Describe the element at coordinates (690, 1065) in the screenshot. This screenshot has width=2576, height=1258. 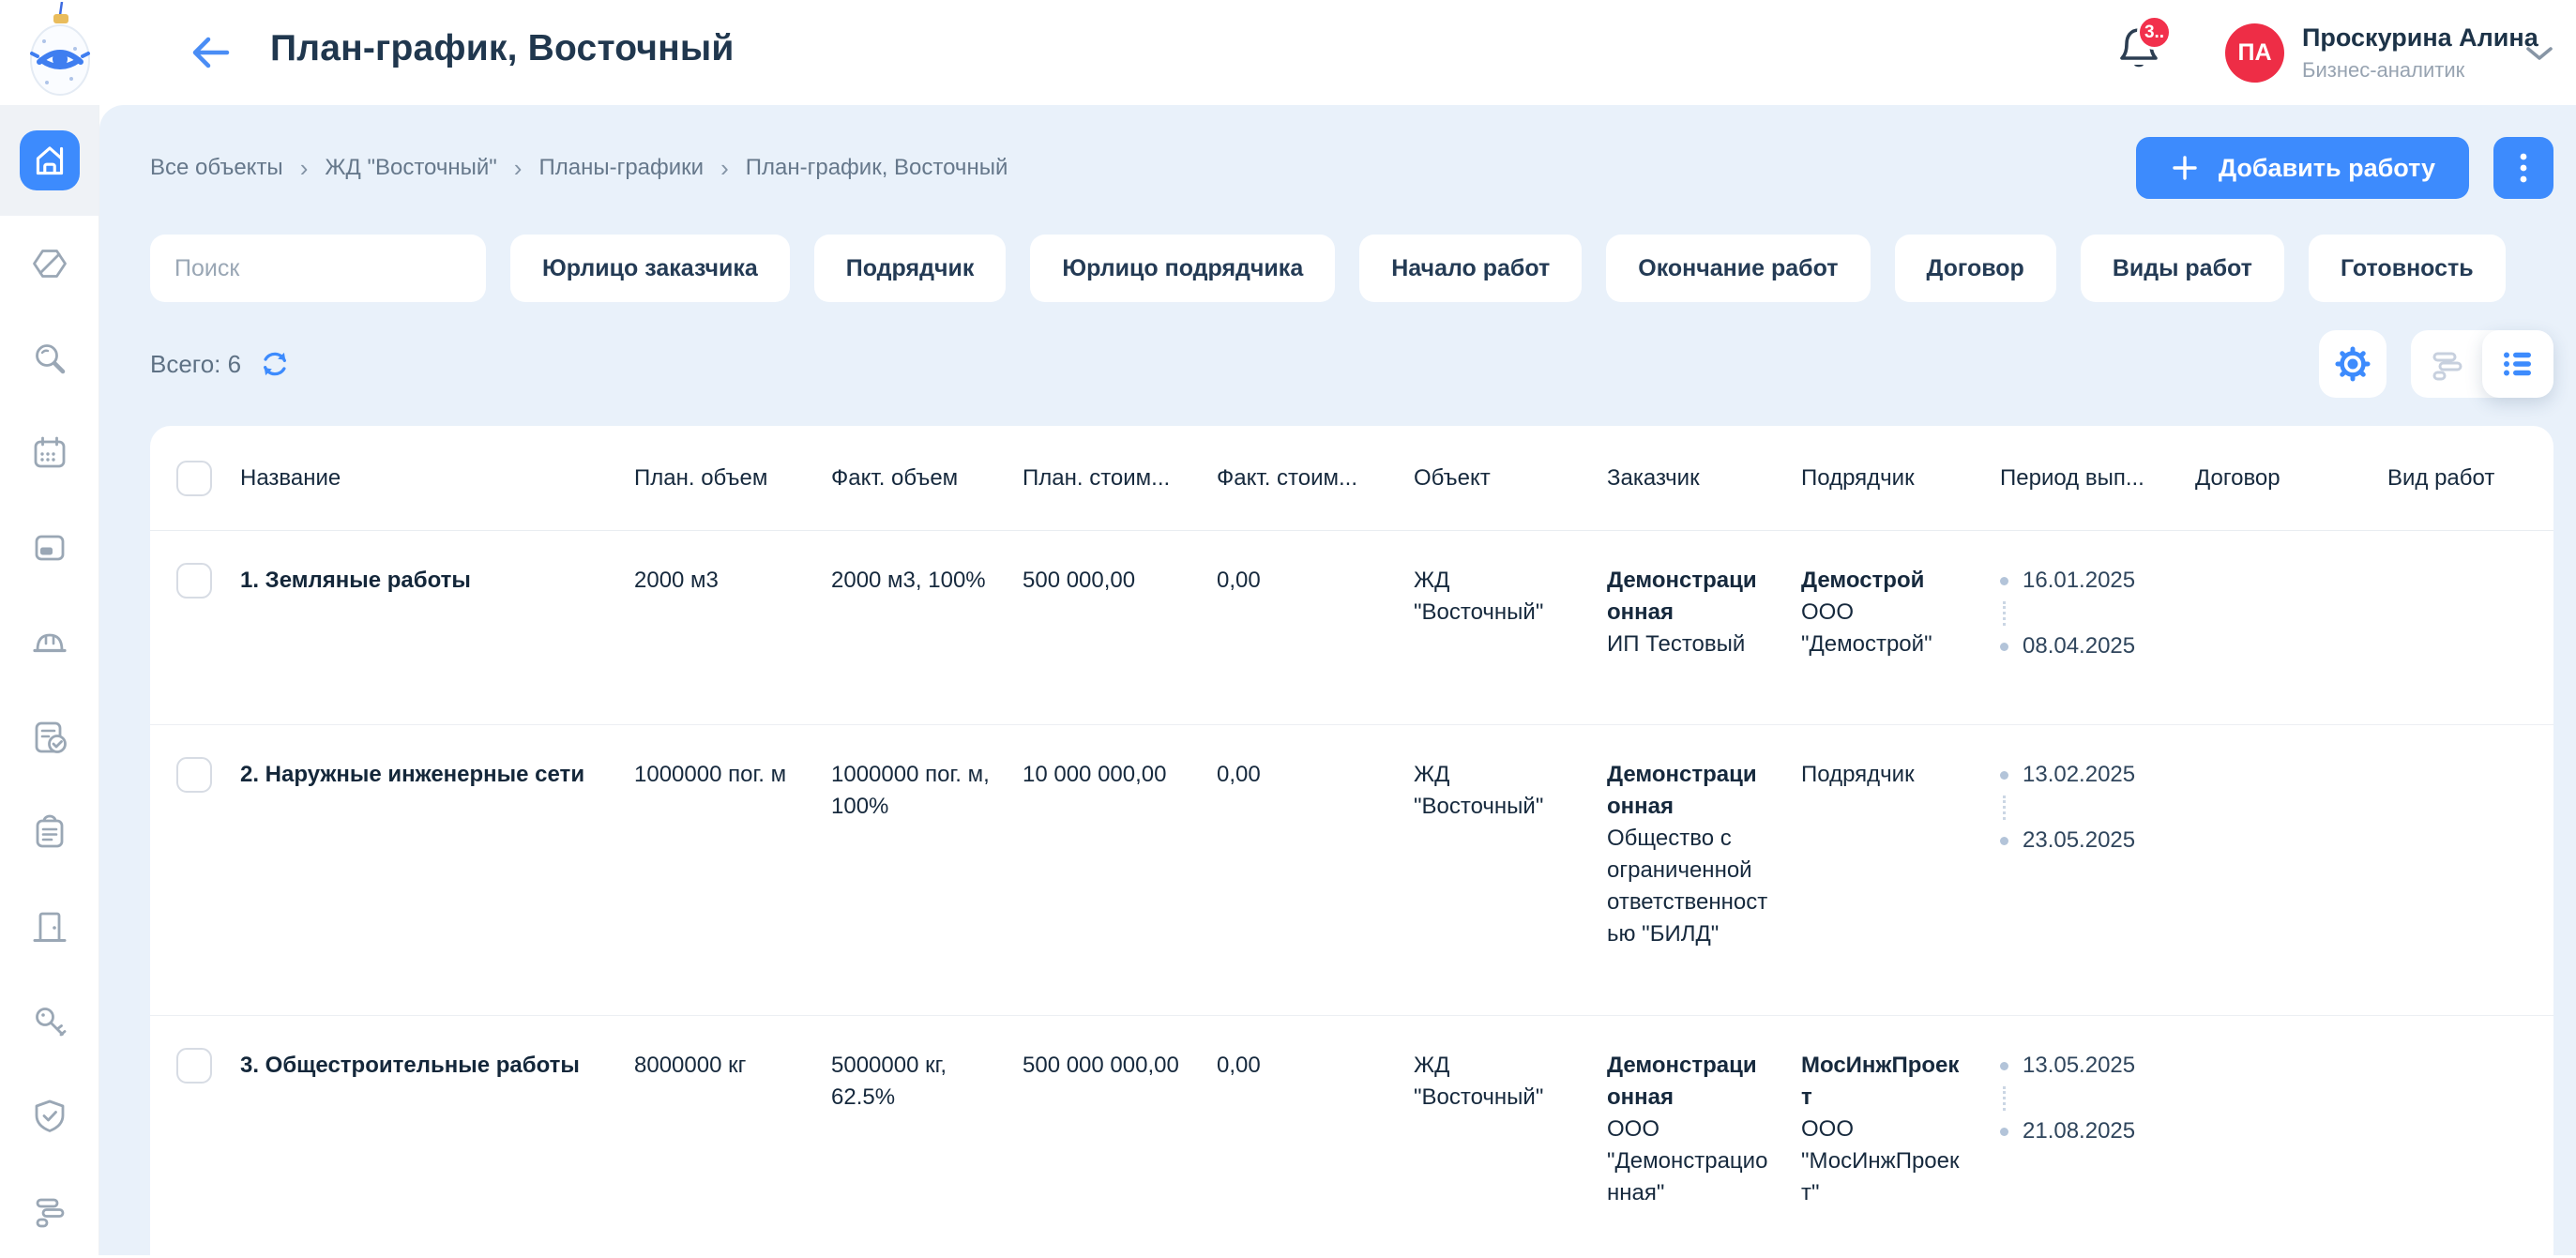
I see `plan-volume: 8000000 кг` at that location.